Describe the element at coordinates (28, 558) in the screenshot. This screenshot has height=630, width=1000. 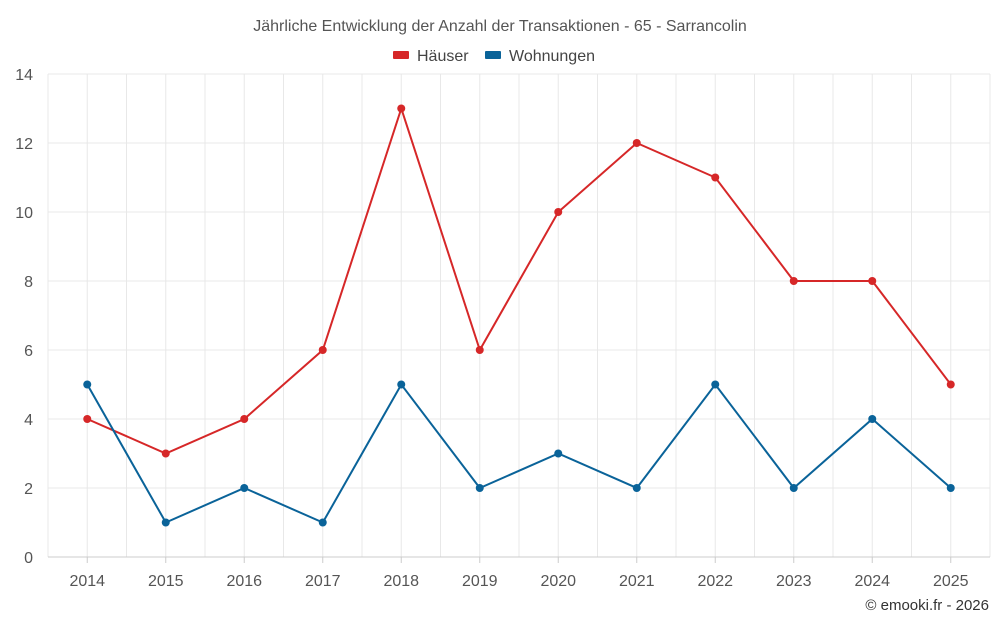
I see `y-tick-label: 0` at that location.